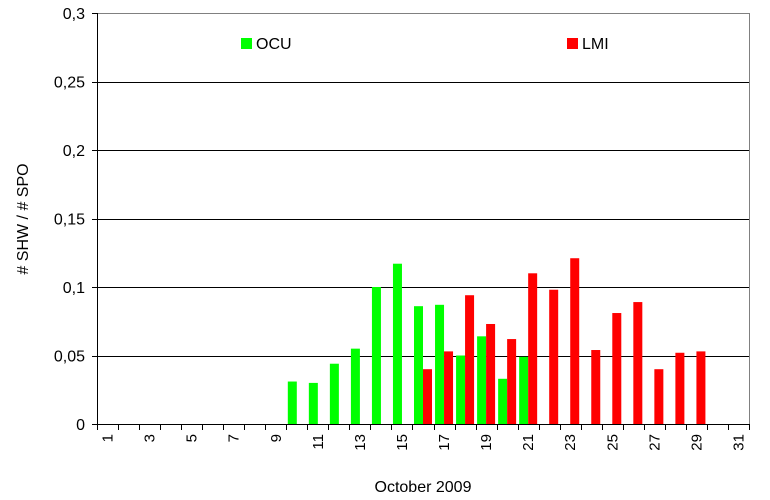 The height and width of the screenshot is (500, 770). What do you see at coordinates (528, 442) in the screenshot?
I see `x-tick-label: 21` at bounding box center [528, 442].